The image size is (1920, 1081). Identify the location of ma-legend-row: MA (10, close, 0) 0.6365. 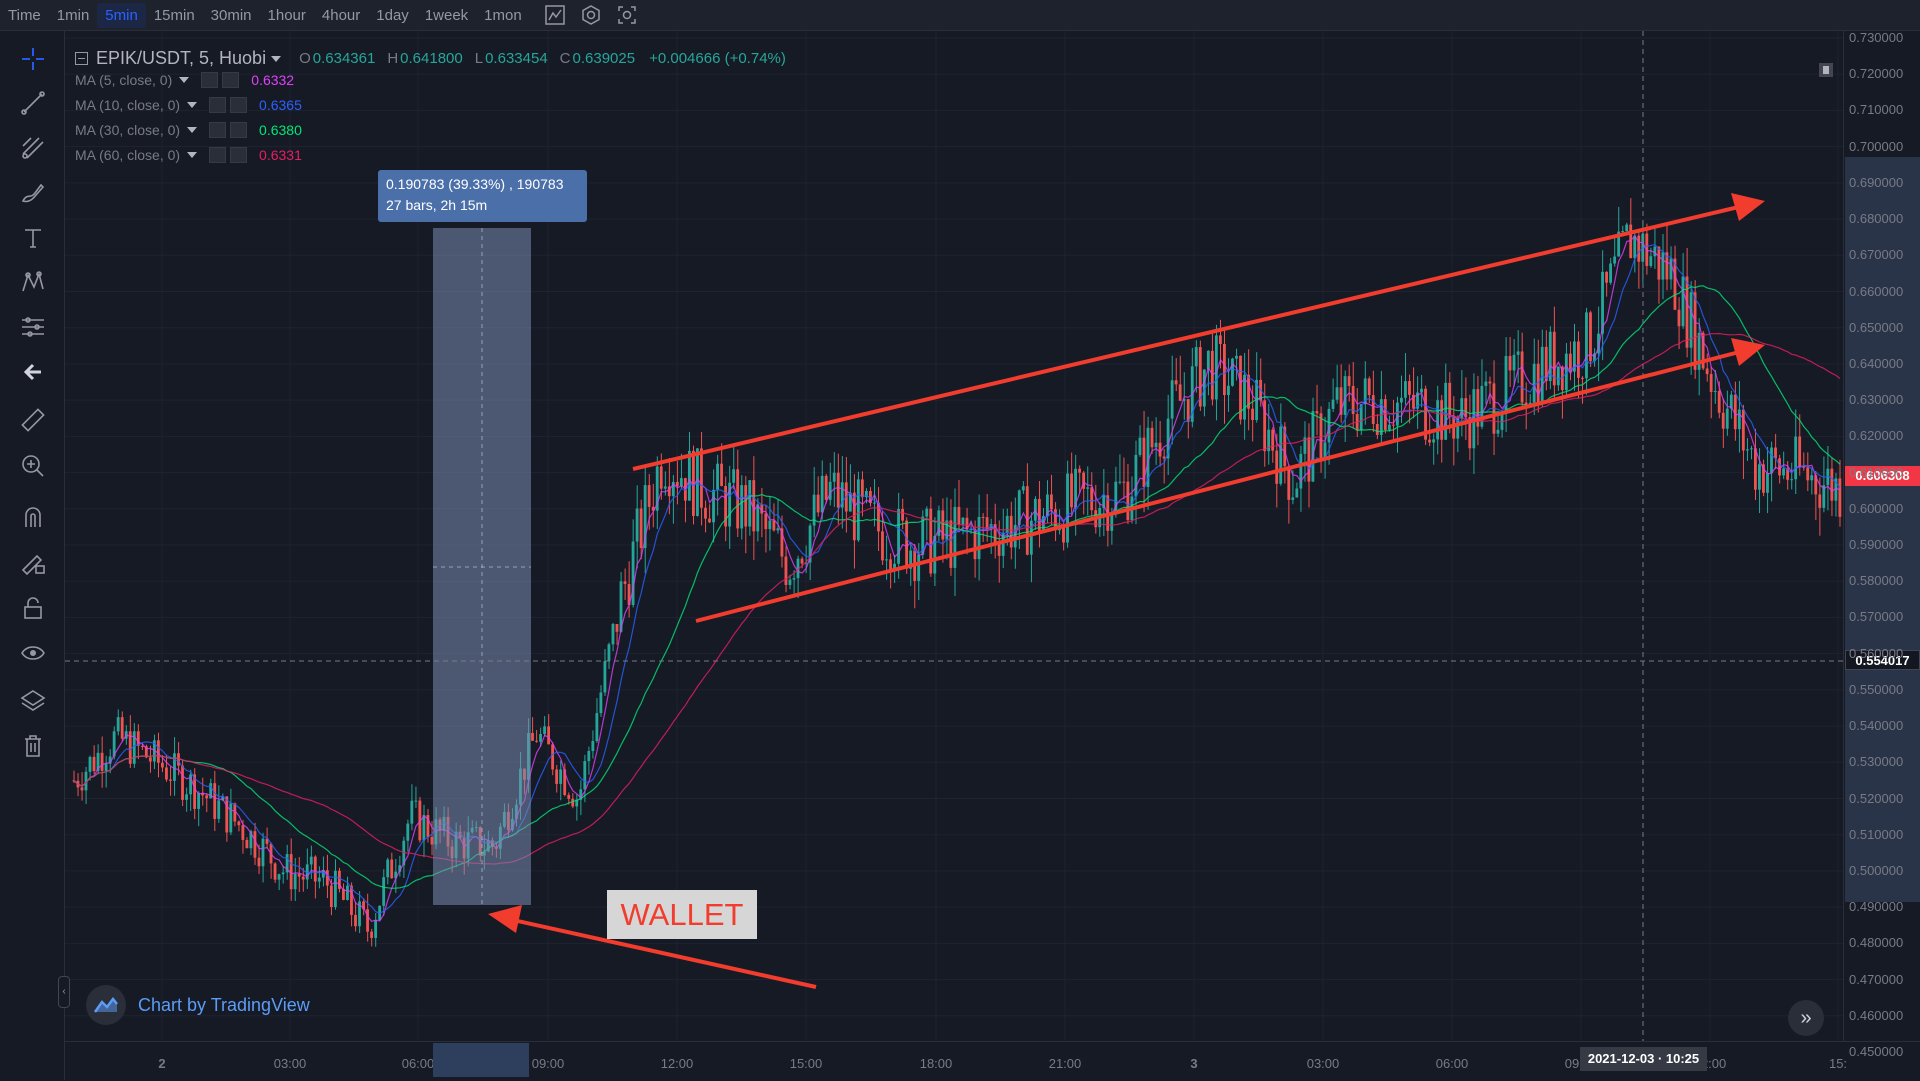
(188, 105).